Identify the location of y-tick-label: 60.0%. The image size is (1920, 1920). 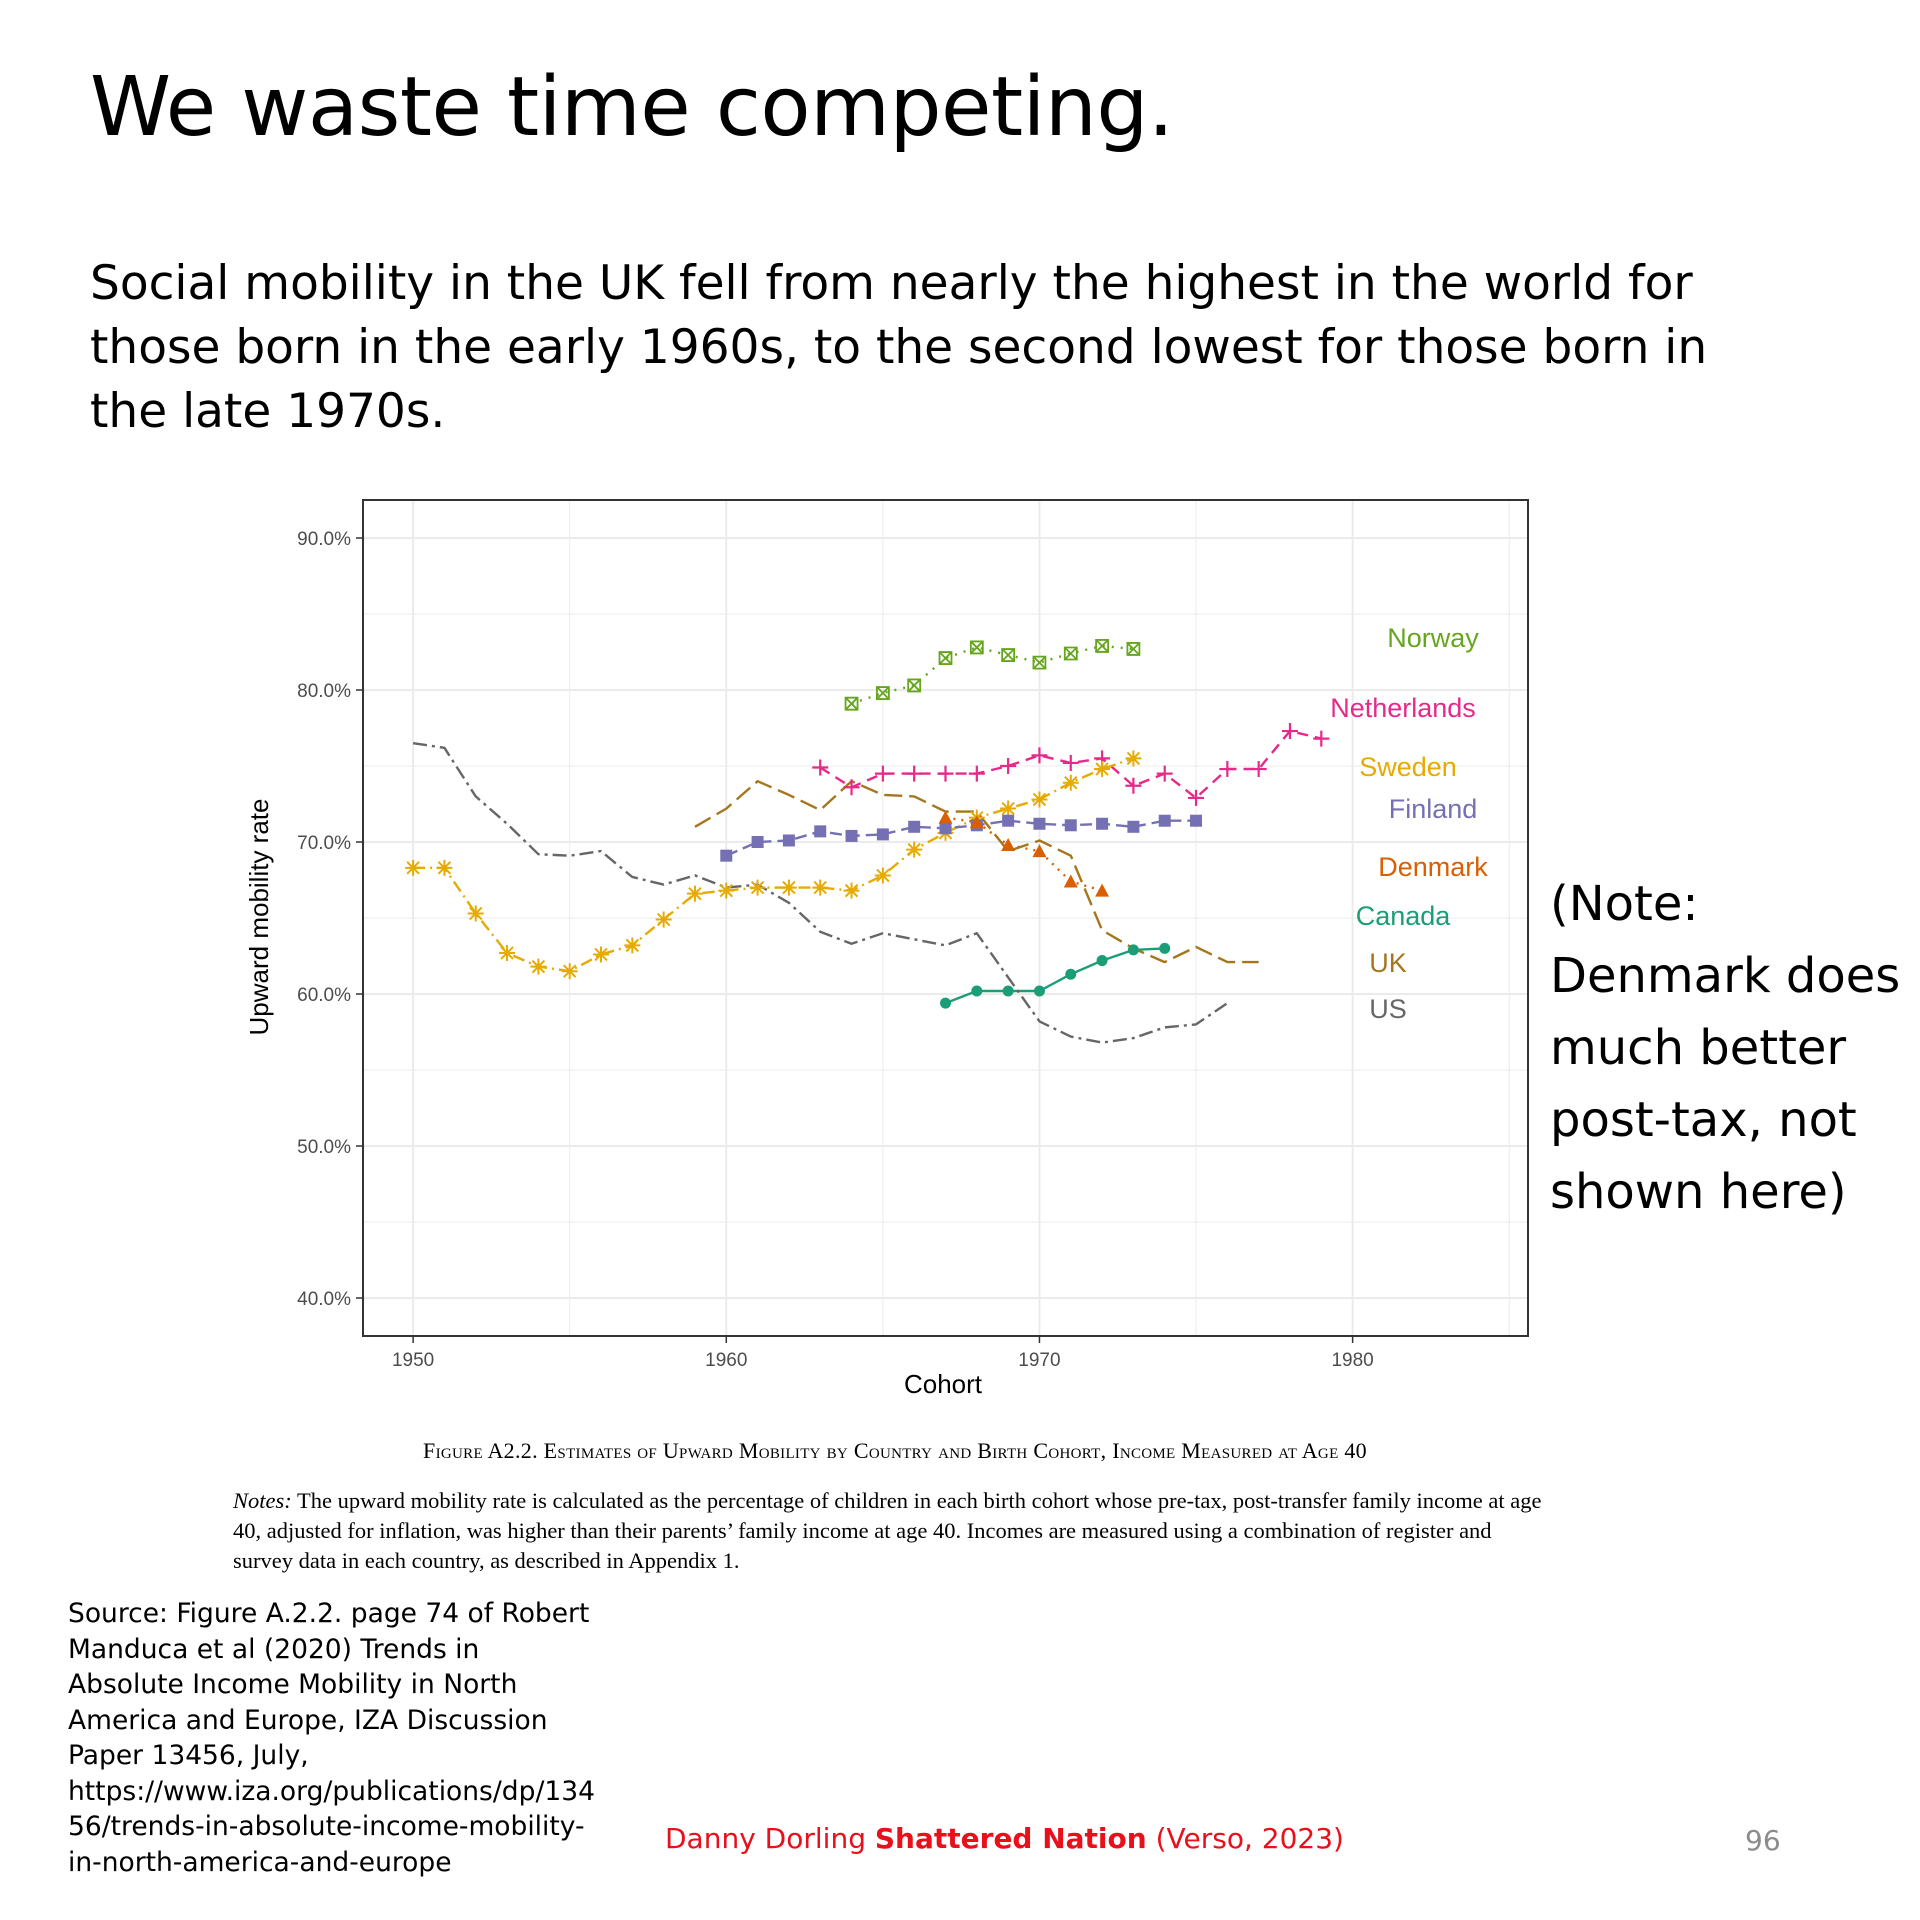
(324, 995).